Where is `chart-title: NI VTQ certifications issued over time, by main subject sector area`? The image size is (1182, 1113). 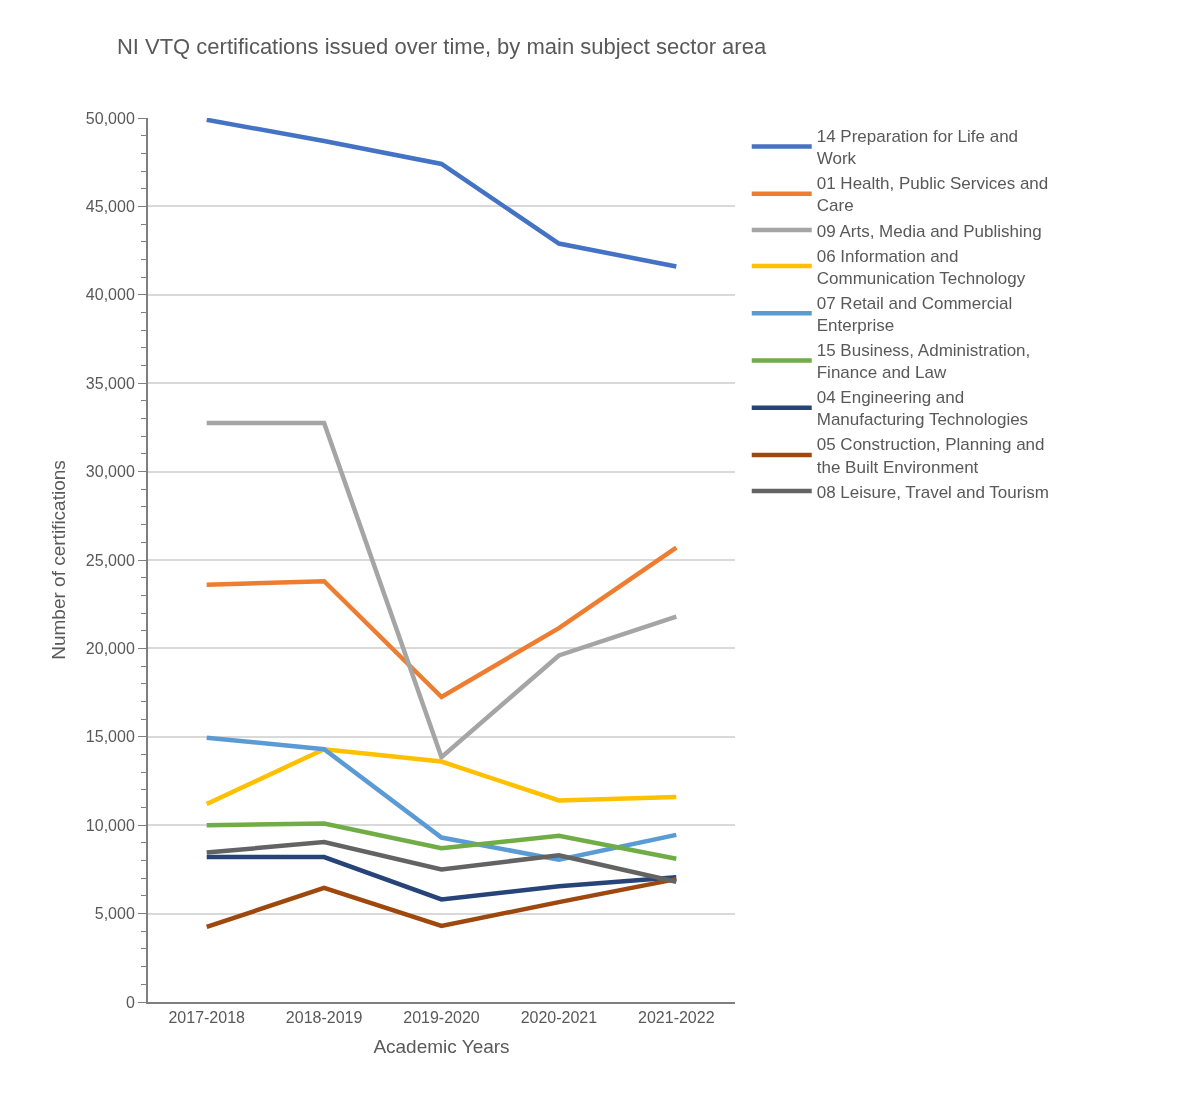 chart-title: NI VTQ certifications issued over time, by main subject sector area is located at coordinates (441, 47).